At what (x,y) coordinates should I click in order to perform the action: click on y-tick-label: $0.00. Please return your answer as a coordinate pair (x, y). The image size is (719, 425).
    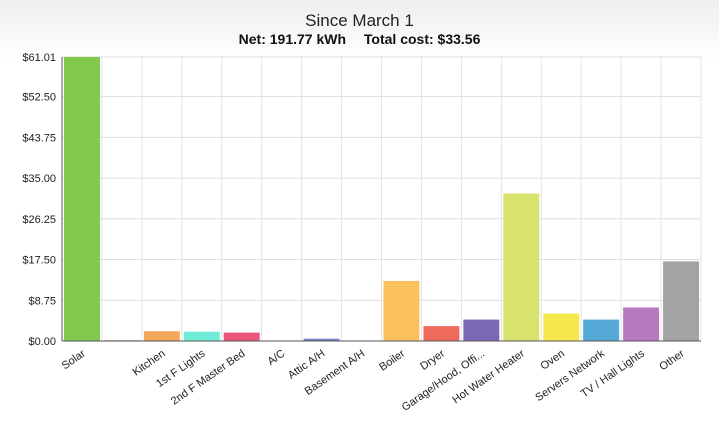
    Looking at the image, I should click on (42, 342).